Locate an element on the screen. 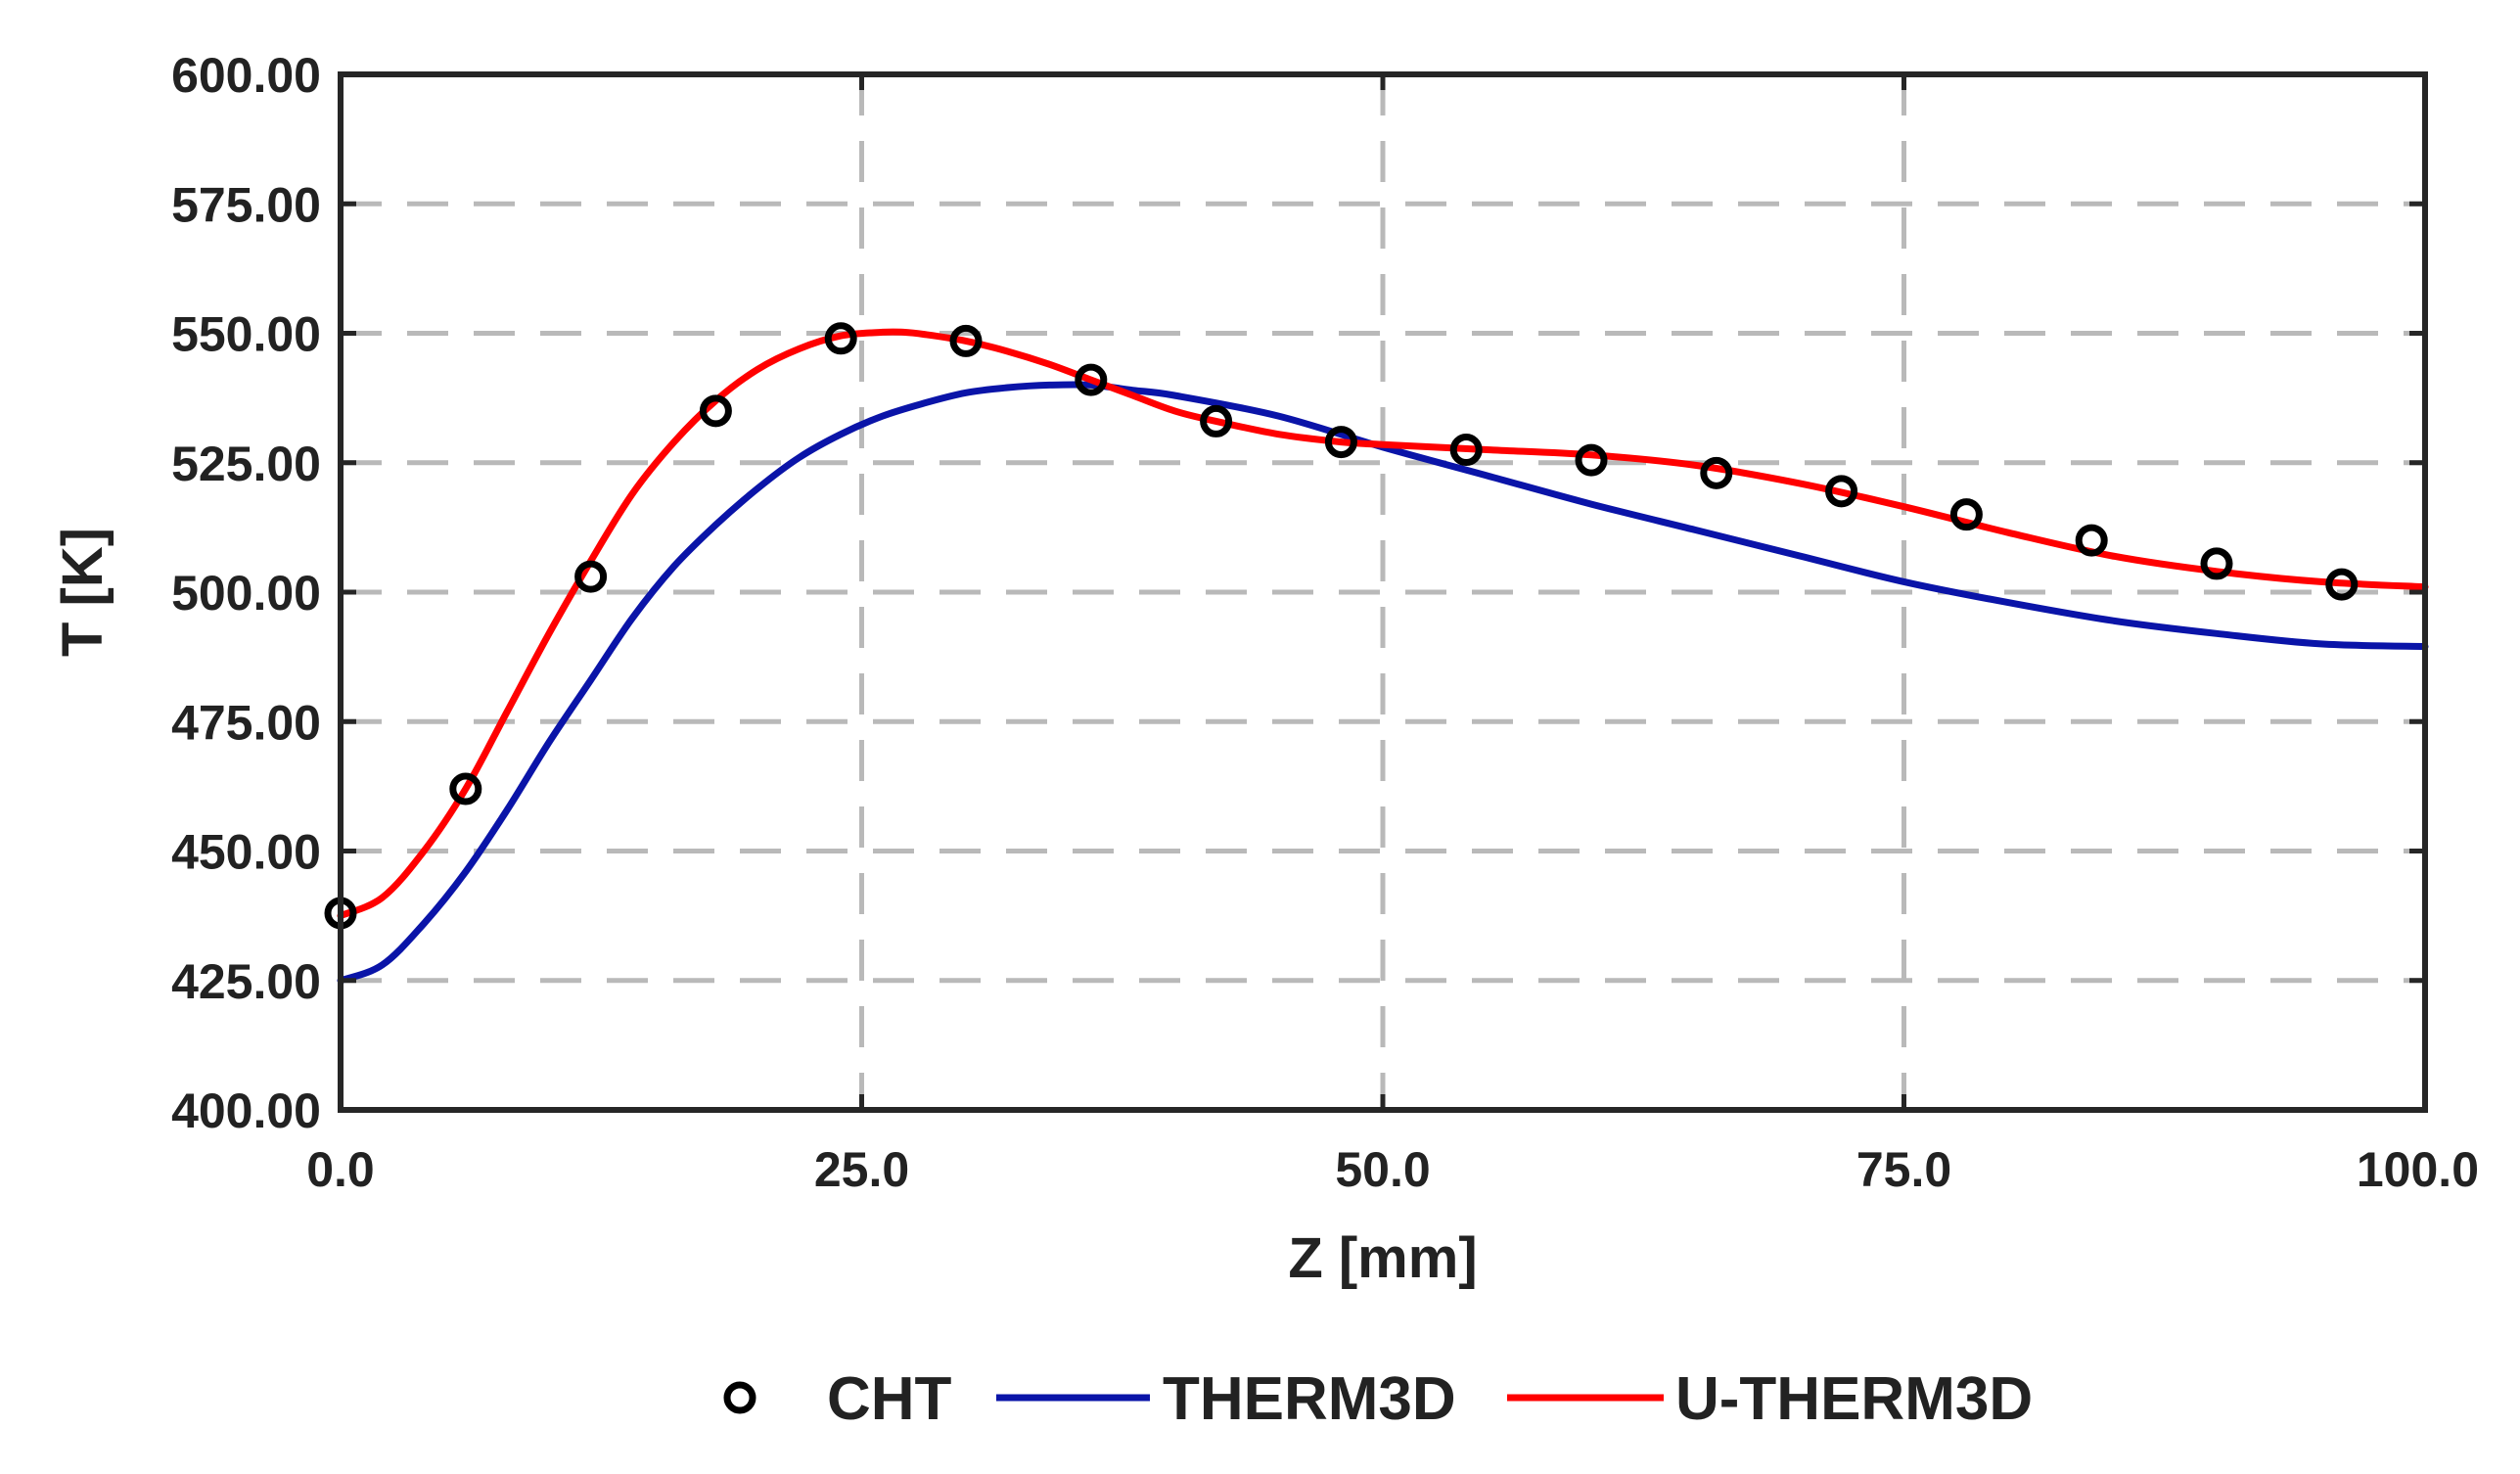 Image resolution: width=2520 pixels, height=1474 pixels. x-tick-label: 25.0 is located at coordinates (861, 1169).